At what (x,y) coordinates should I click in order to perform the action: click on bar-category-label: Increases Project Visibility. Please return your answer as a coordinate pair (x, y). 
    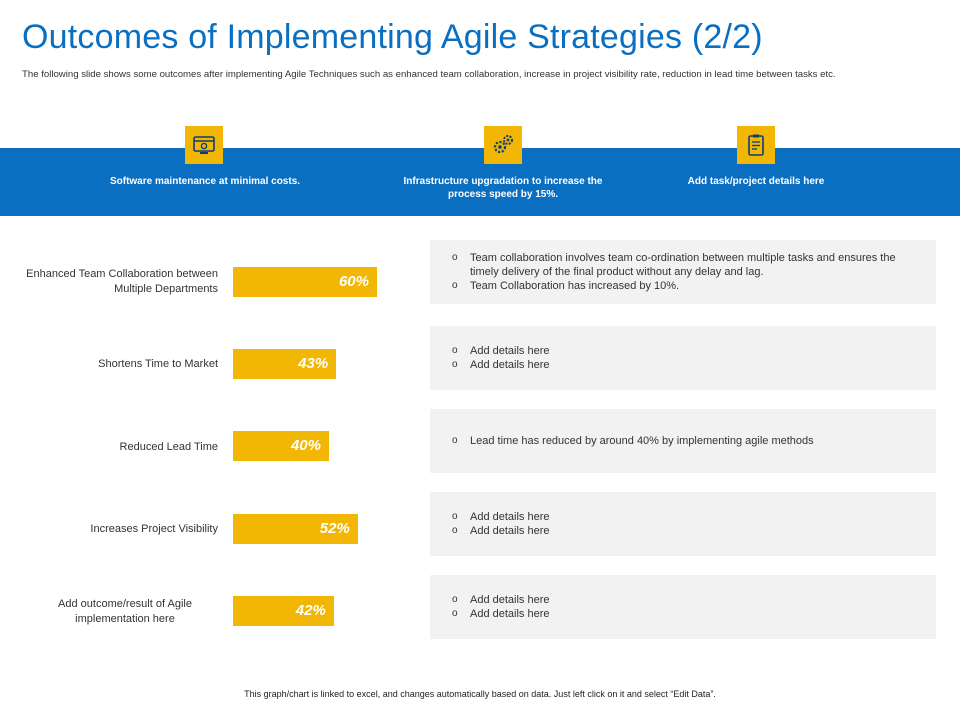
    Looking at the image, I should click on (154, 528).